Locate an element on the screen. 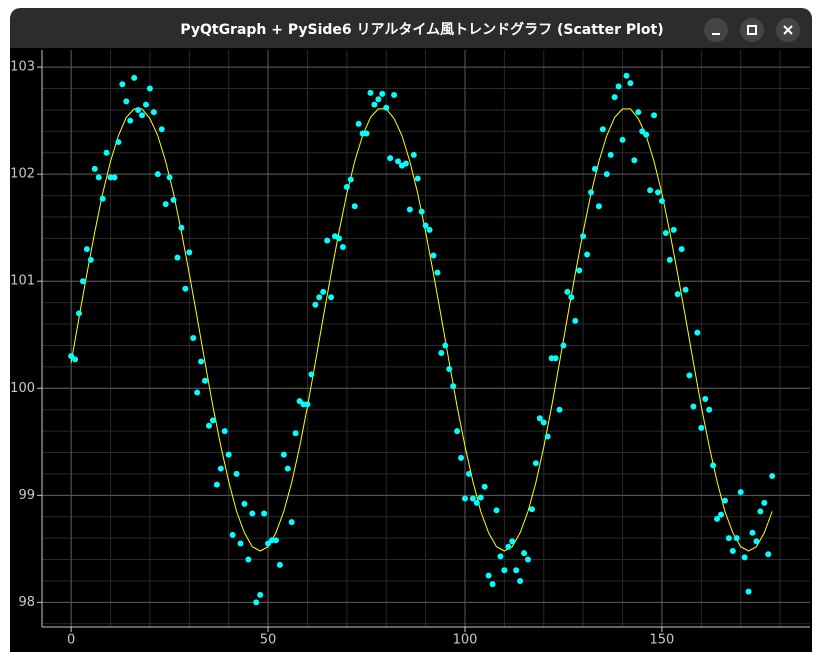  maximize-button is located at coordinates (752, 30).